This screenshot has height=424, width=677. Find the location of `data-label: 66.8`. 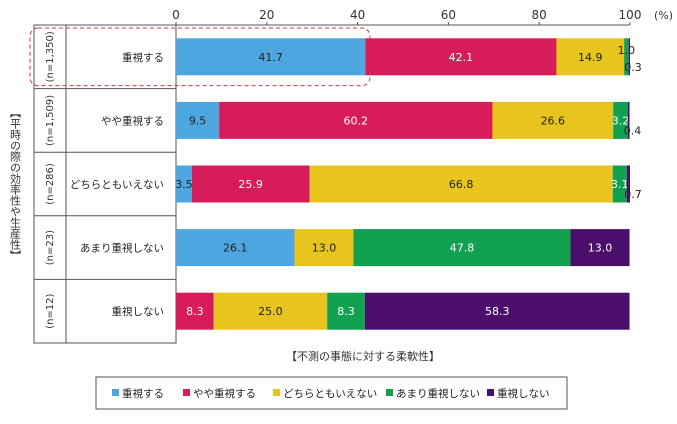

data-label: 66.8 is located at coordinates (461, 184).